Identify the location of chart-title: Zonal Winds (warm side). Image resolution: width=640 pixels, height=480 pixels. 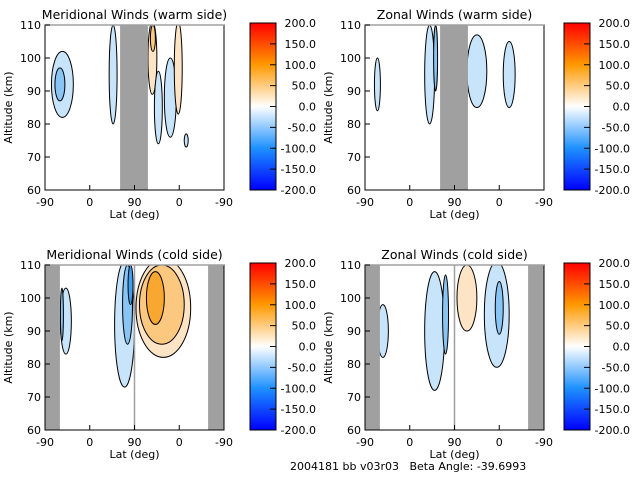
(454, 14).